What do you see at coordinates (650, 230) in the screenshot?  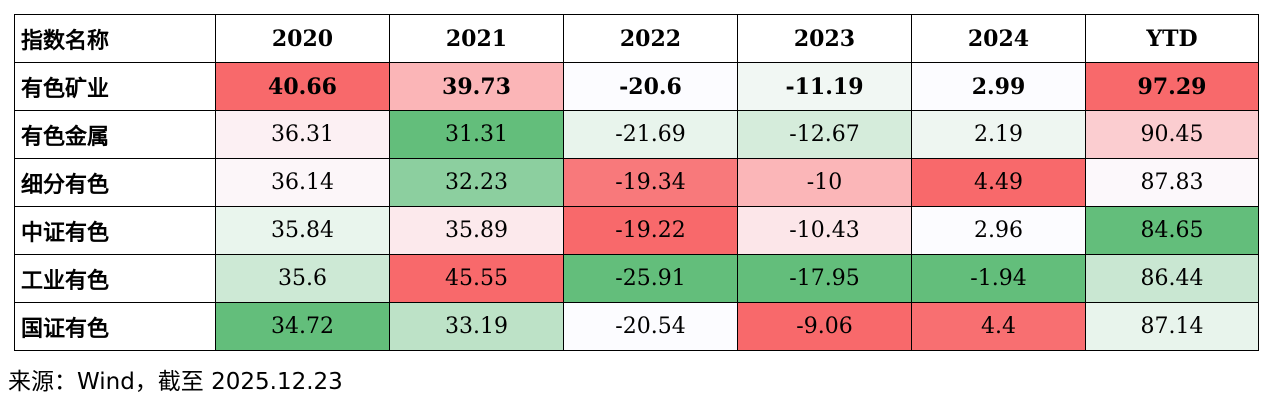 I see `value-cell: -19.22` at bounding box center [650, 230].